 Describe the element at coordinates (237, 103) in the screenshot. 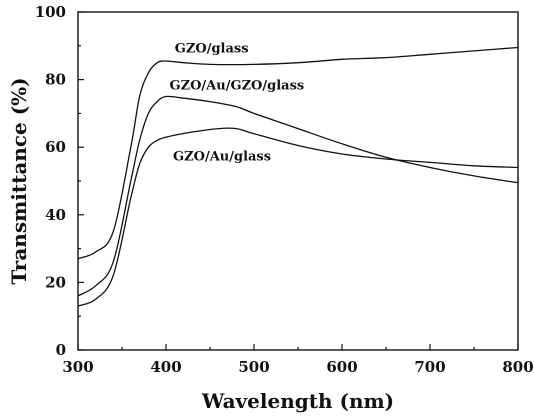

I see `series-labels: GZO/glass GZO/Au/GZO/glass GZO/Au/glass` at that location.